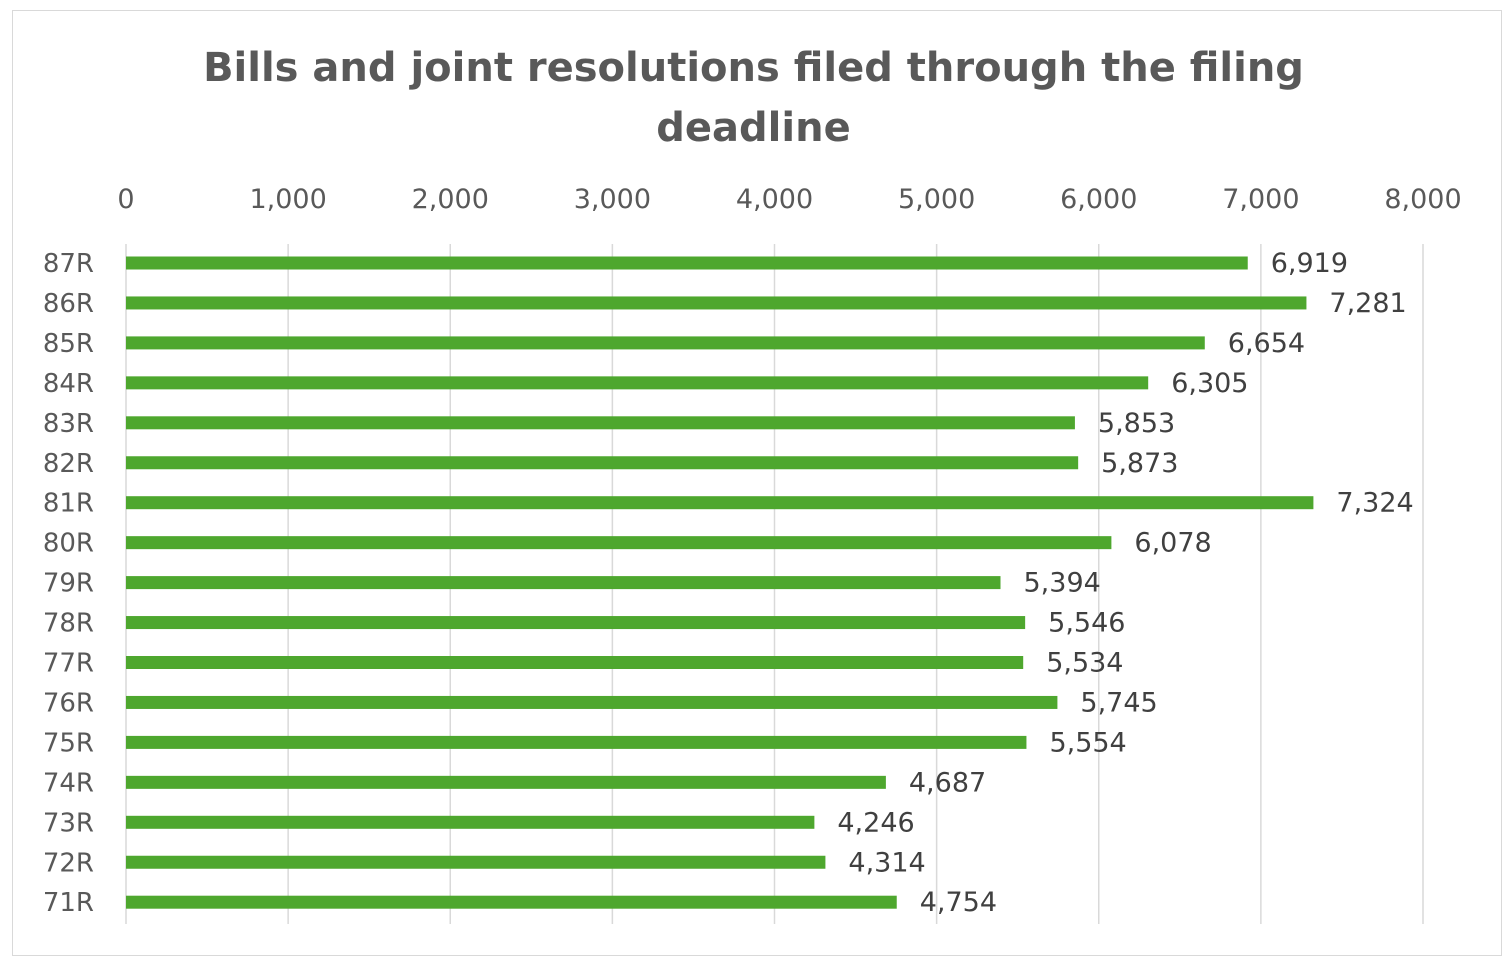 The height and width of the screenshot is (961, 1507). I want to click on data-label: 5,873, so click(1139, 463).